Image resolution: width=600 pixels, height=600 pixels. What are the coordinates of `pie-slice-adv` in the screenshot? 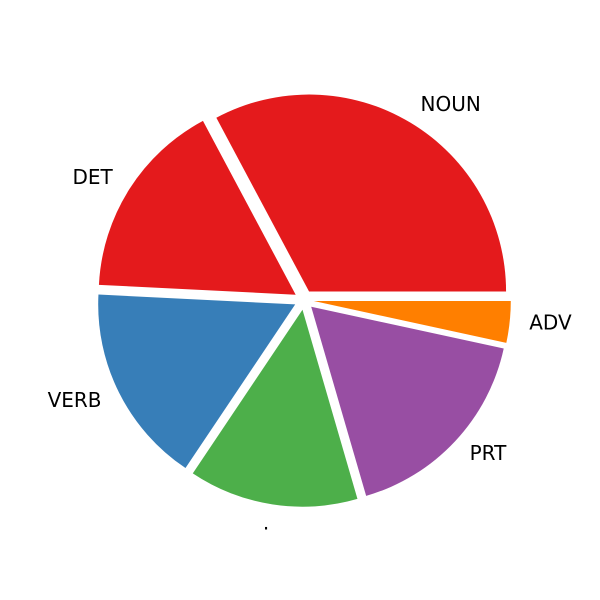 It's located at (412, 322).